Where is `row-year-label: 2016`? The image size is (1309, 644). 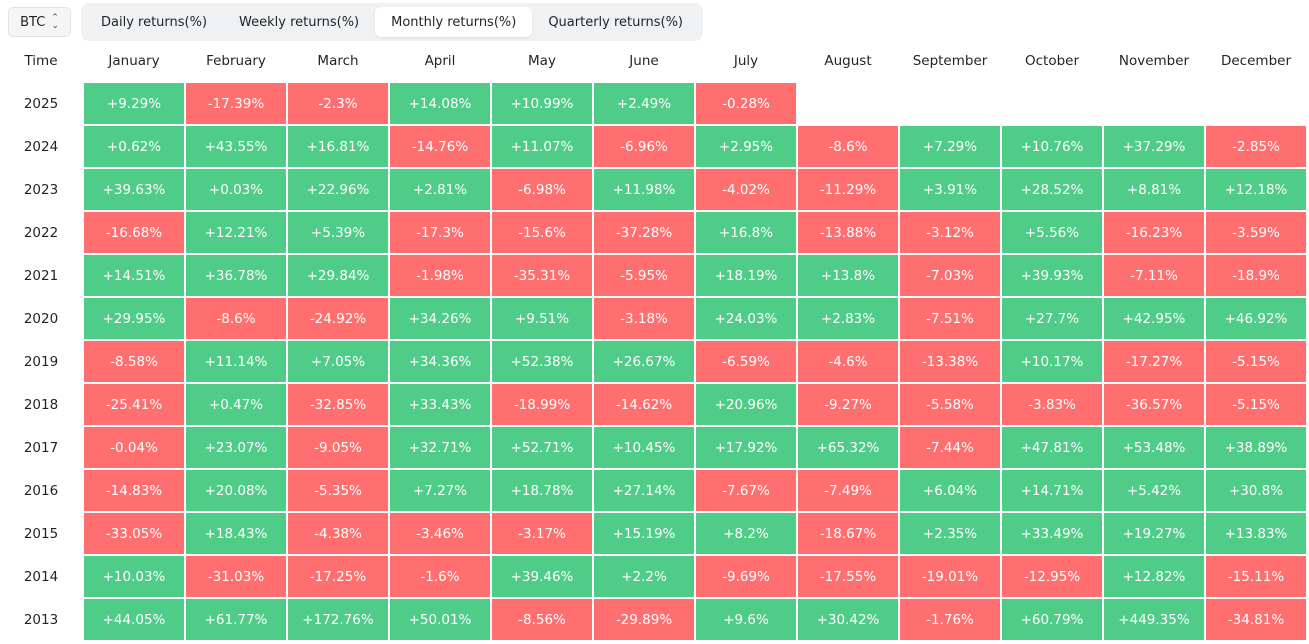 row-year-label: 2016 is located at coordinates (41, 490).